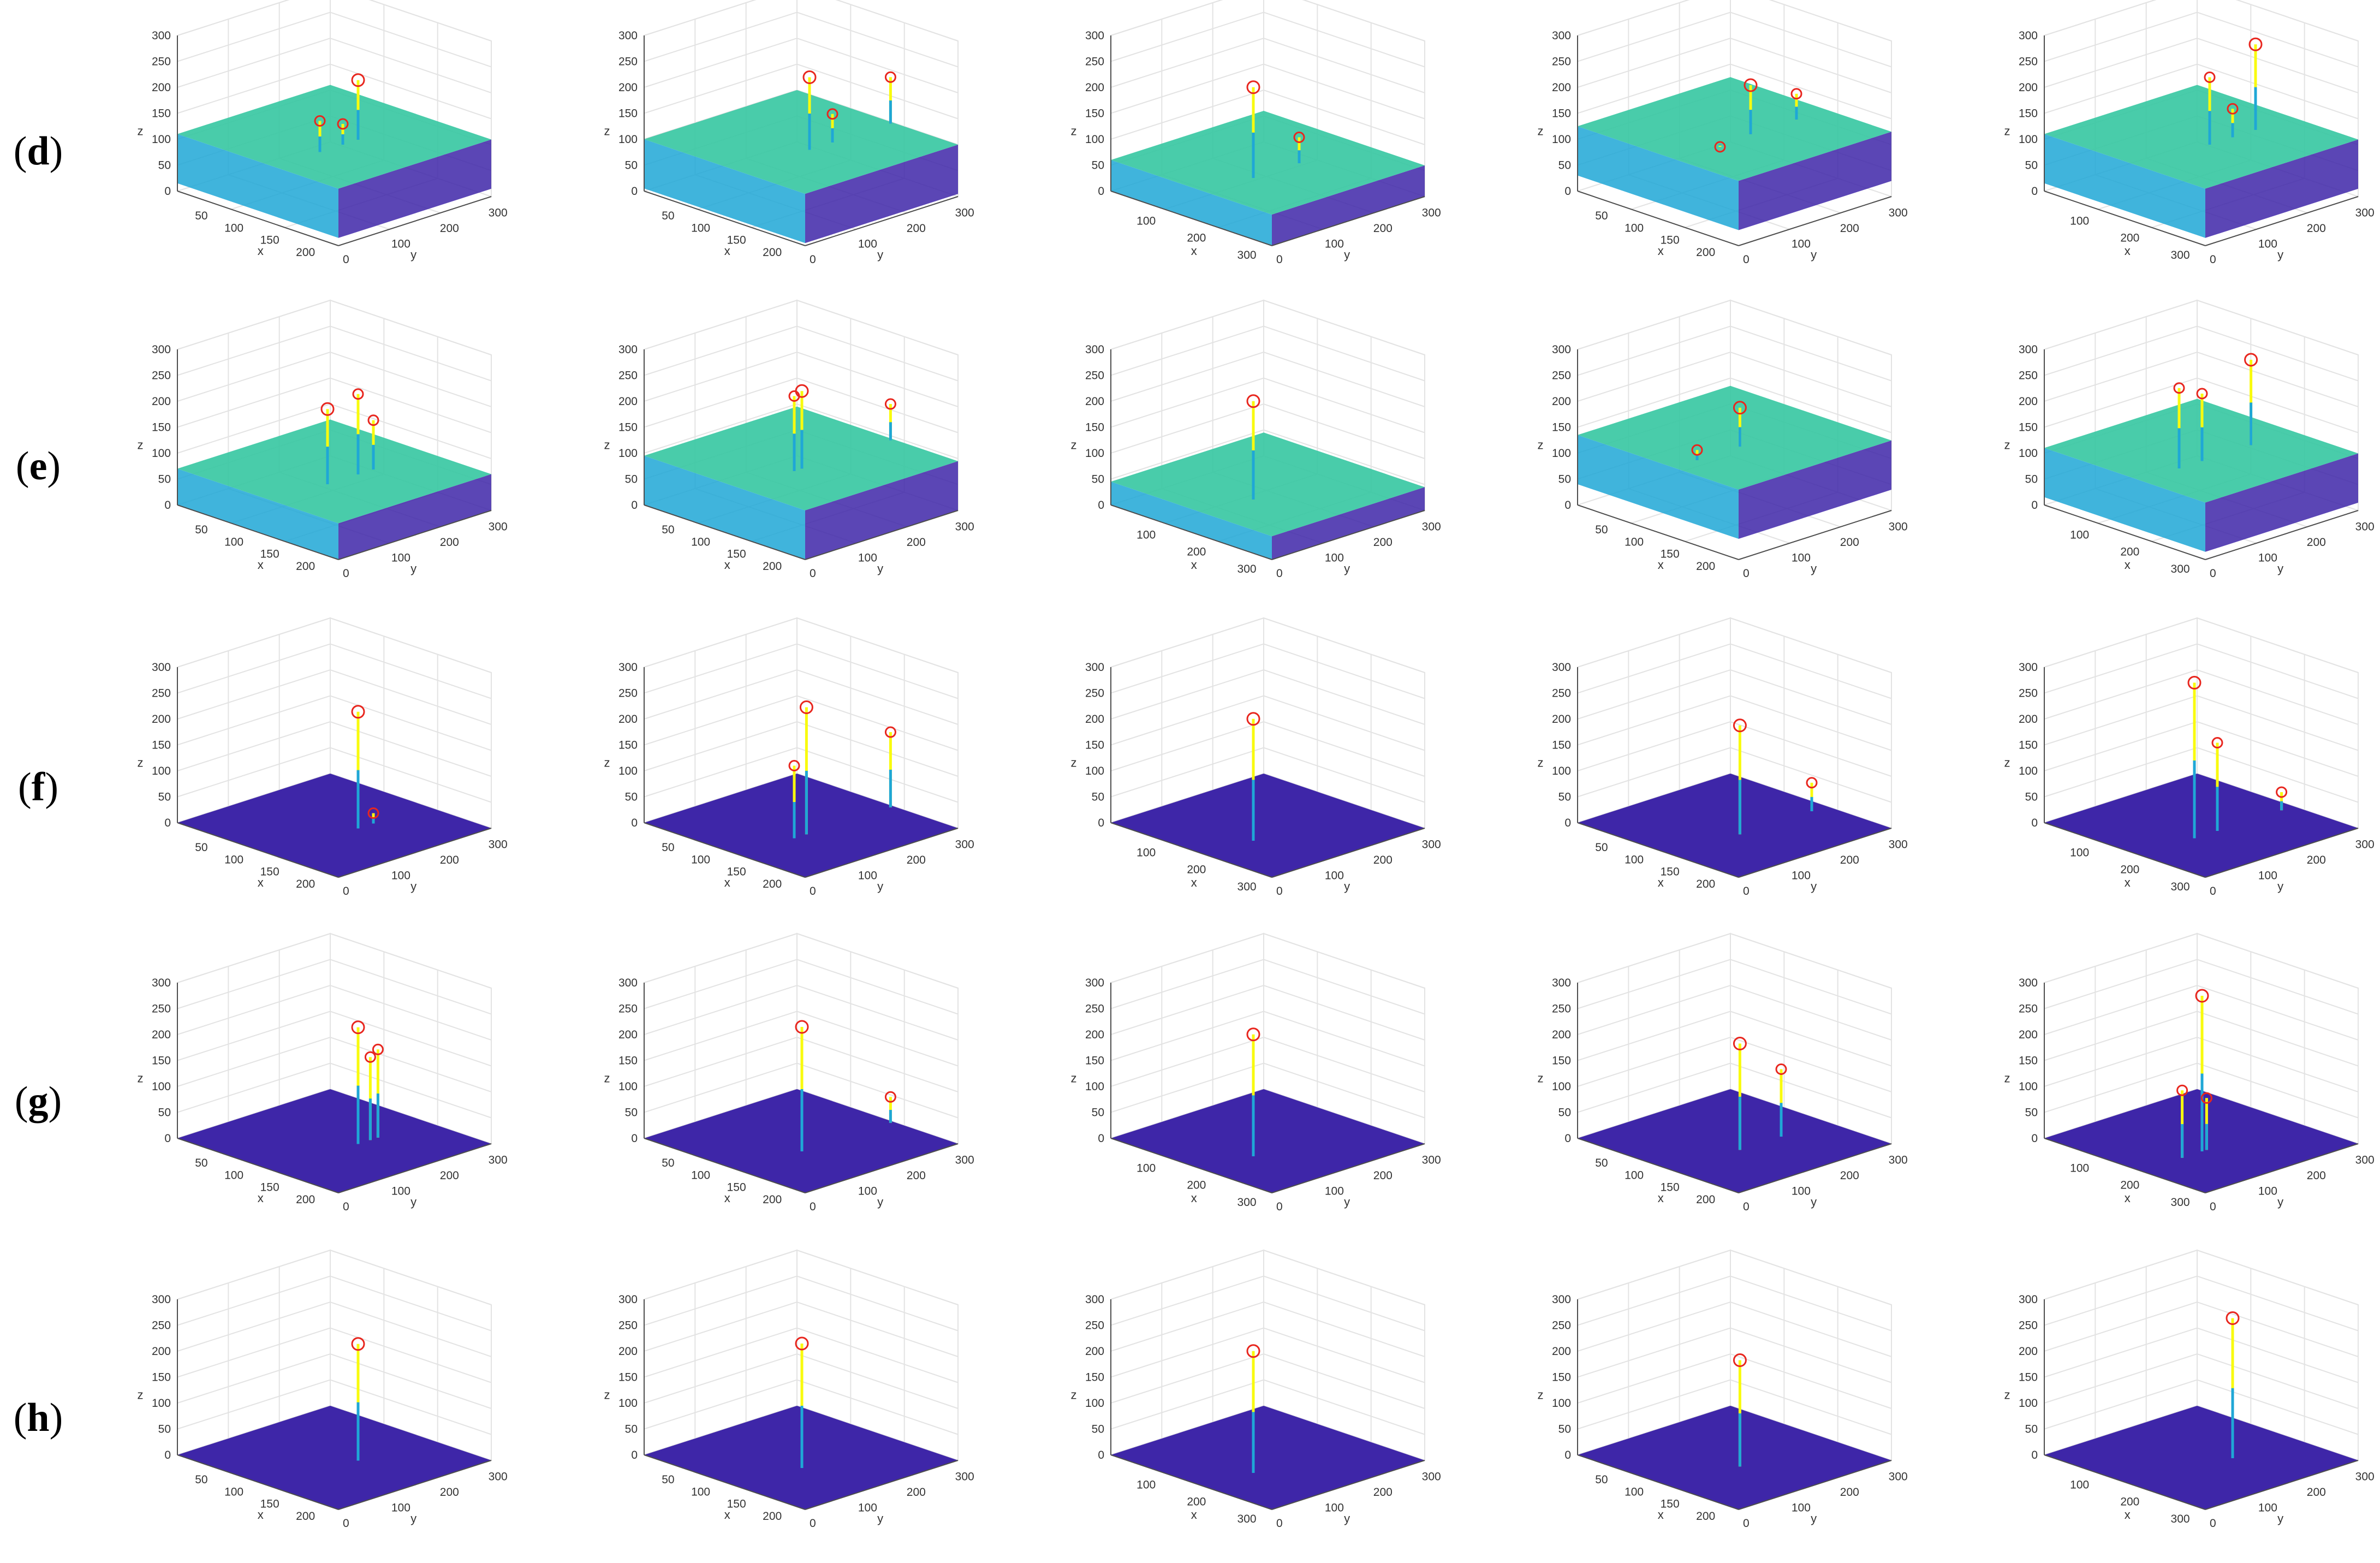 Image resolution: width=2380 pixels, height=1563 pixels. What do you see at coordinates (38, 466) in the screenshot?
I see `row-label-e: (e)` at bounding box center [38, 466].